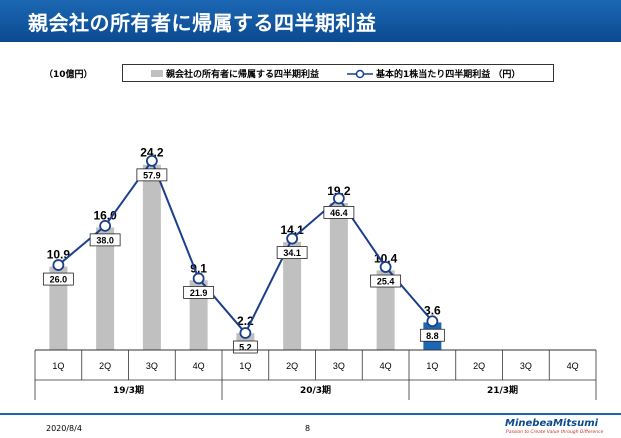 This screenshot has width=621, height=438. I want to click on footer-date: 2020/8/4, so click(64, 428).